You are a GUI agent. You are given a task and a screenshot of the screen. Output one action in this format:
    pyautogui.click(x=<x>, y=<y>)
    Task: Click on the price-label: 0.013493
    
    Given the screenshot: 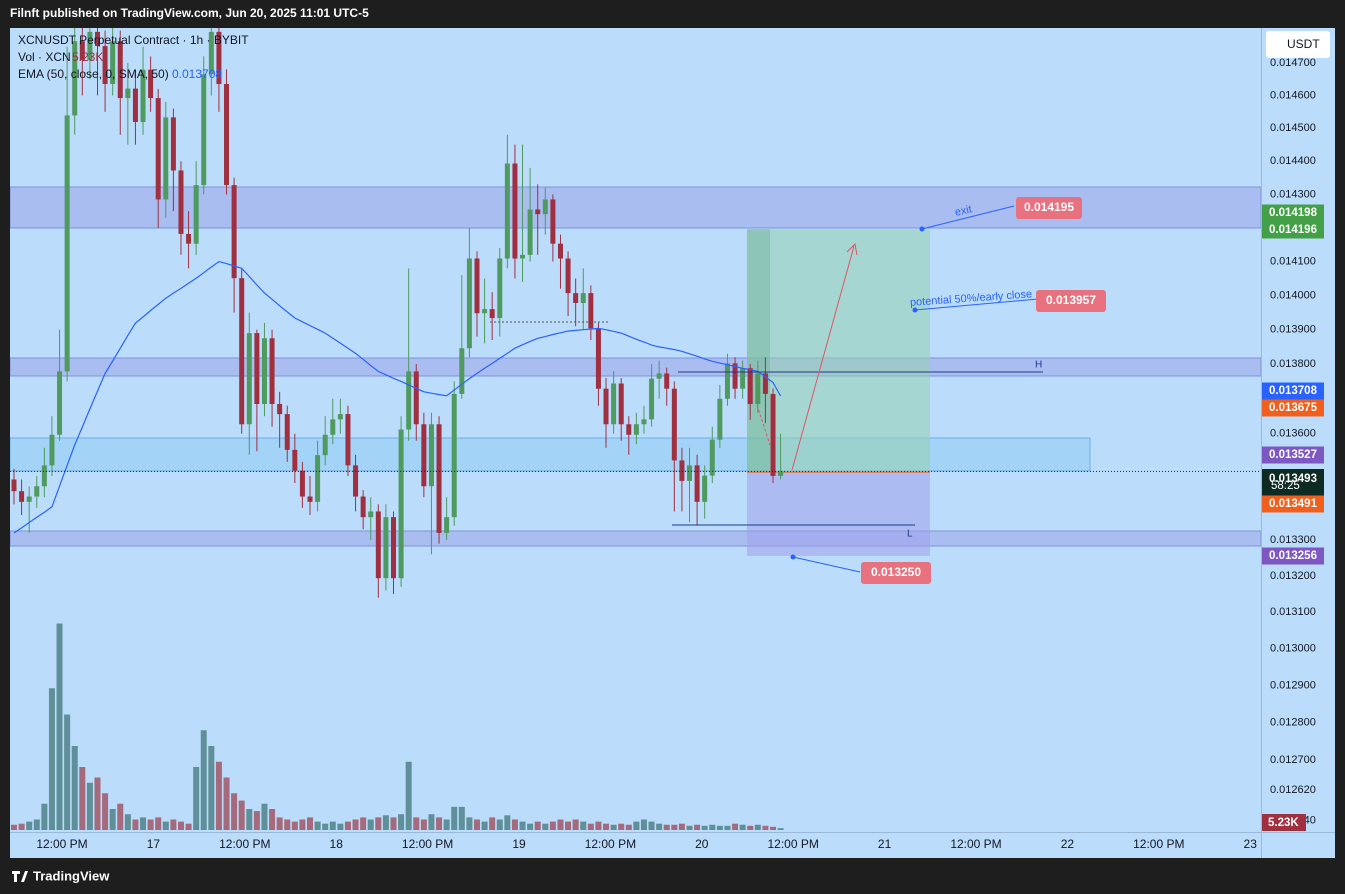 What is the action you would take?
    pyautogui.click(x=1293, y=479)
    